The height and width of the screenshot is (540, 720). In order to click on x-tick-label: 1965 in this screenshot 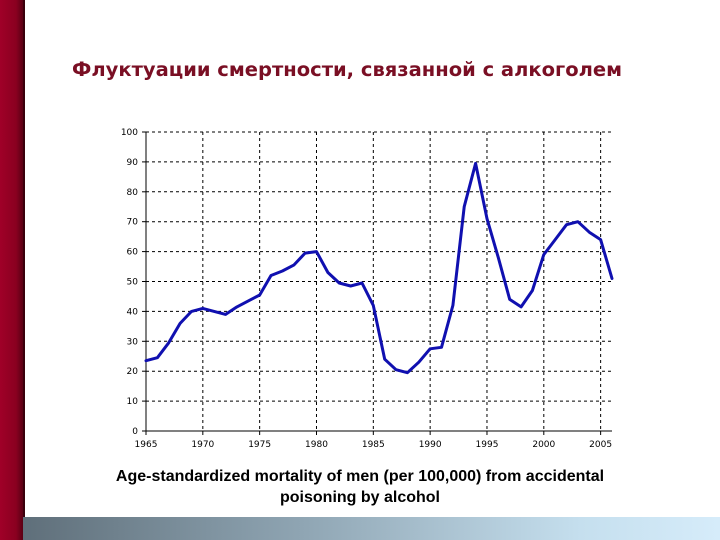, I will do `click(146, 445)`.